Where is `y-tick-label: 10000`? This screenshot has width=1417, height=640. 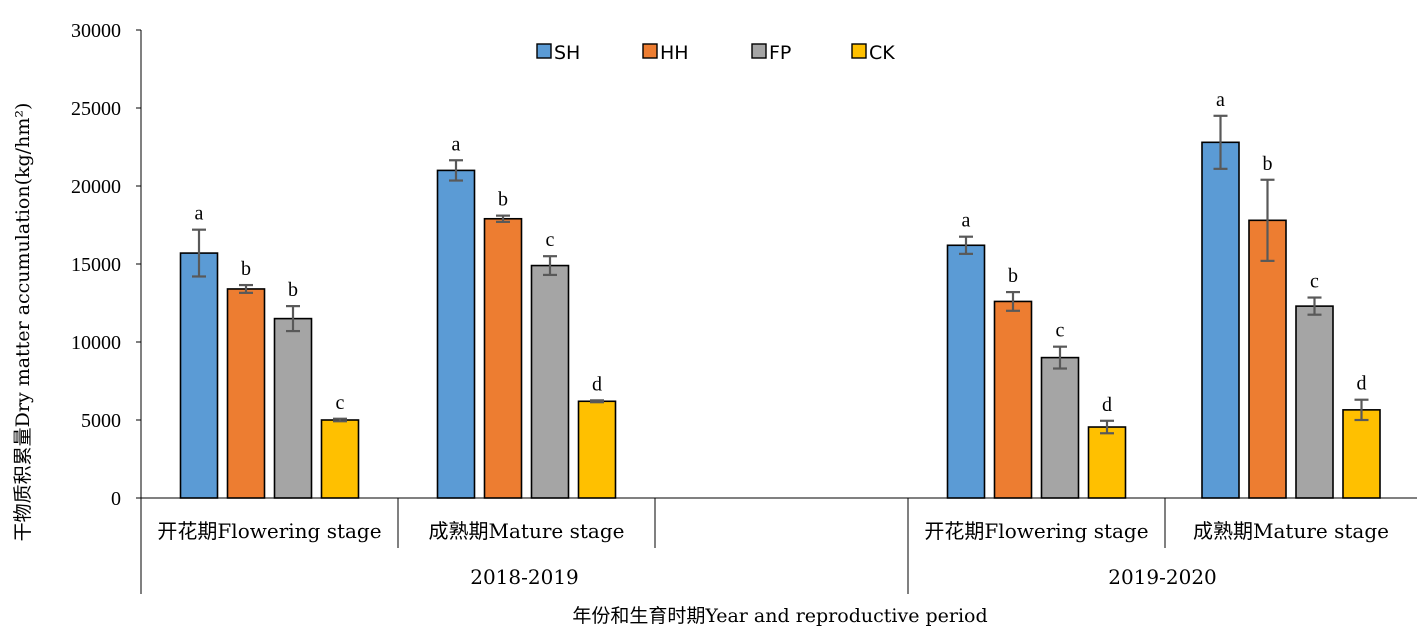
y-tick-label: 10000 is located at coordinates (96, 343).